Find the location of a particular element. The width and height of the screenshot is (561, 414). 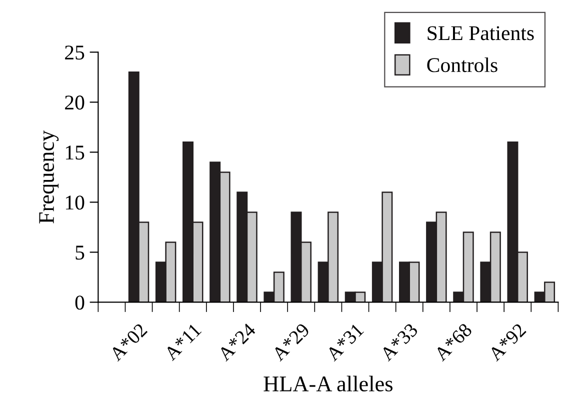

y-tick-label: 15 is located at coordinates (75, 153).